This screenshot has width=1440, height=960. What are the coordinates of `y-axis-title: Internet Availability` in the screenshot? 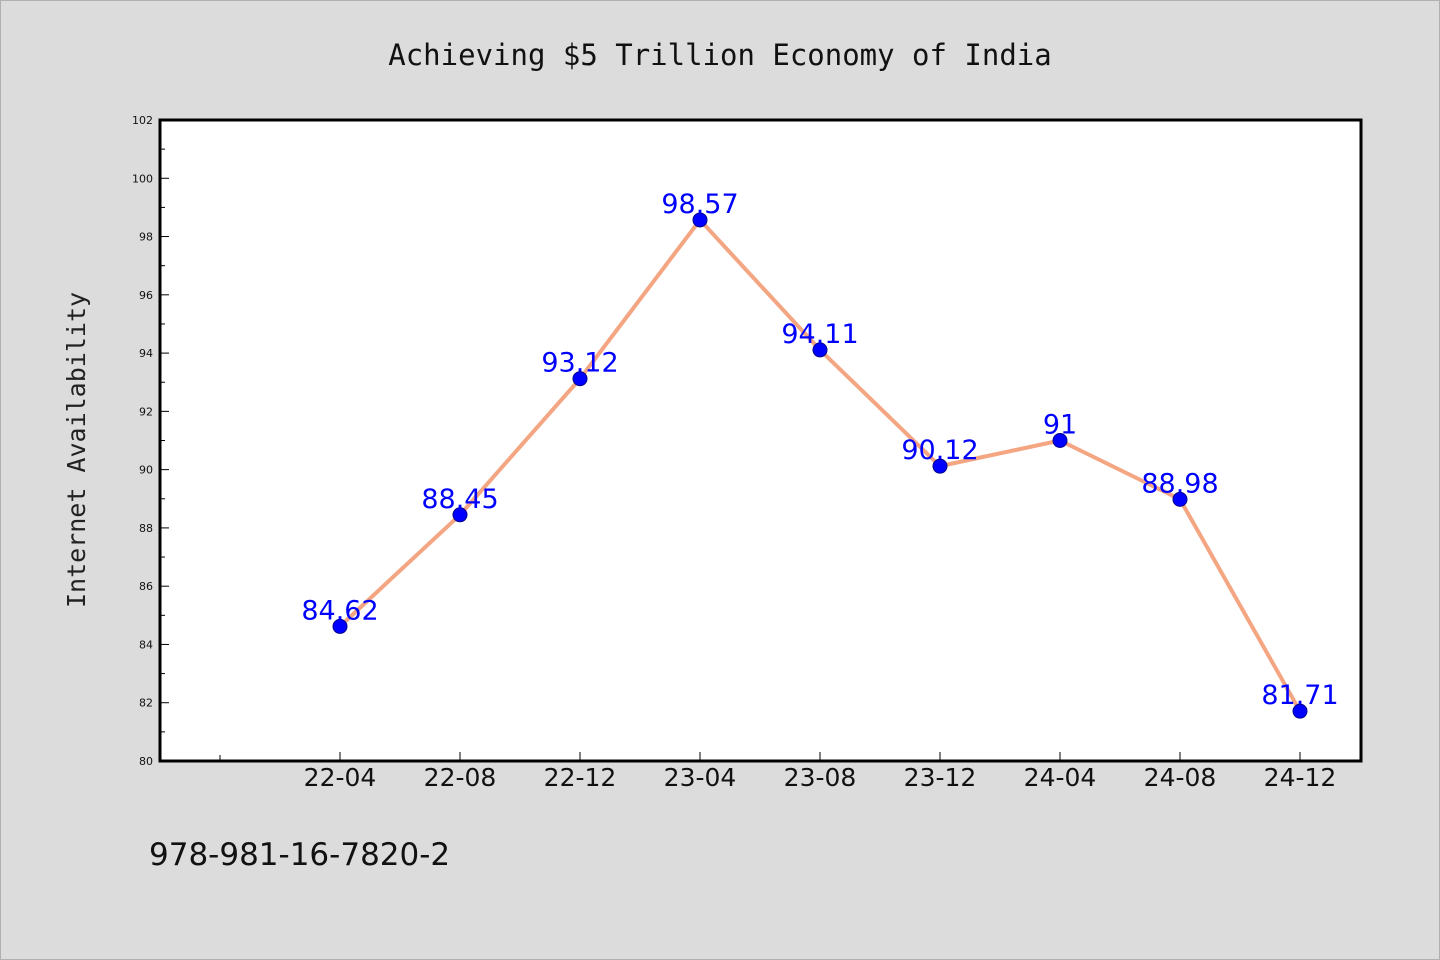 It's located at (76, 450).